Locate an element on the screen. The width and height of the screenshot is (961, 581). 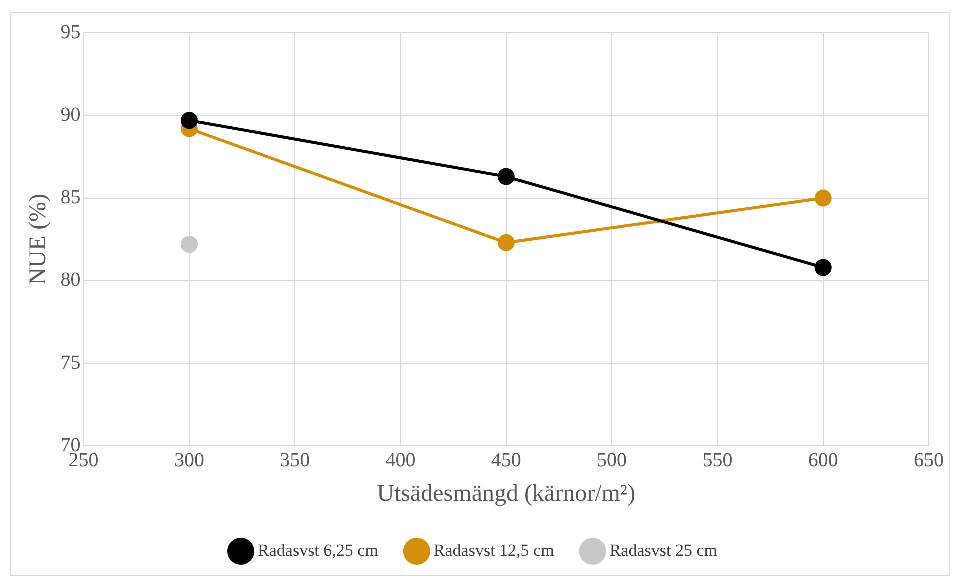
legend-label: Radasvst 12,5 cm is located at coordinates (494, 550).